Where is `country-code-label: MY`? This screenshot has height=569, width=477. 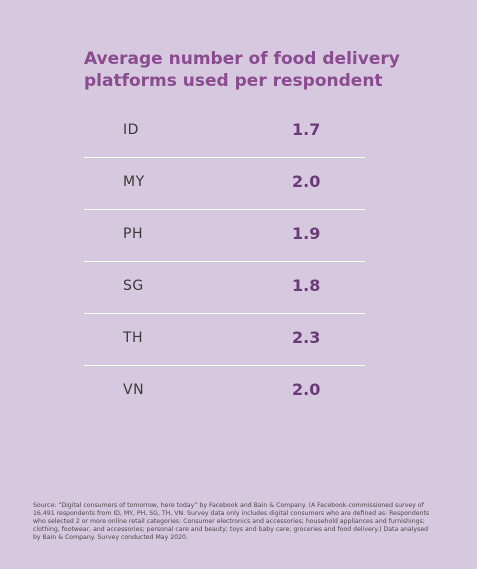 country-code-label: MY is located at coordinates (134, 182).